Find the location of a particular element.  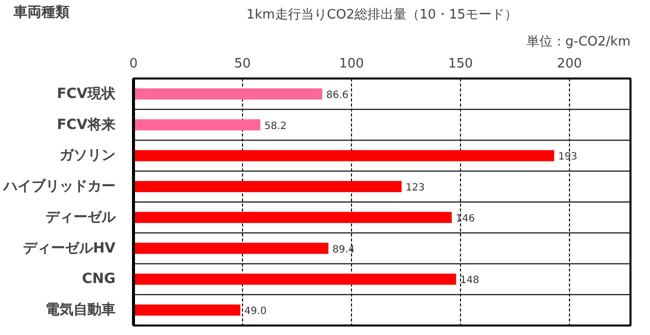

chart-subtitle: 単位：g-CO2/km is located at coordinates (578, 42).